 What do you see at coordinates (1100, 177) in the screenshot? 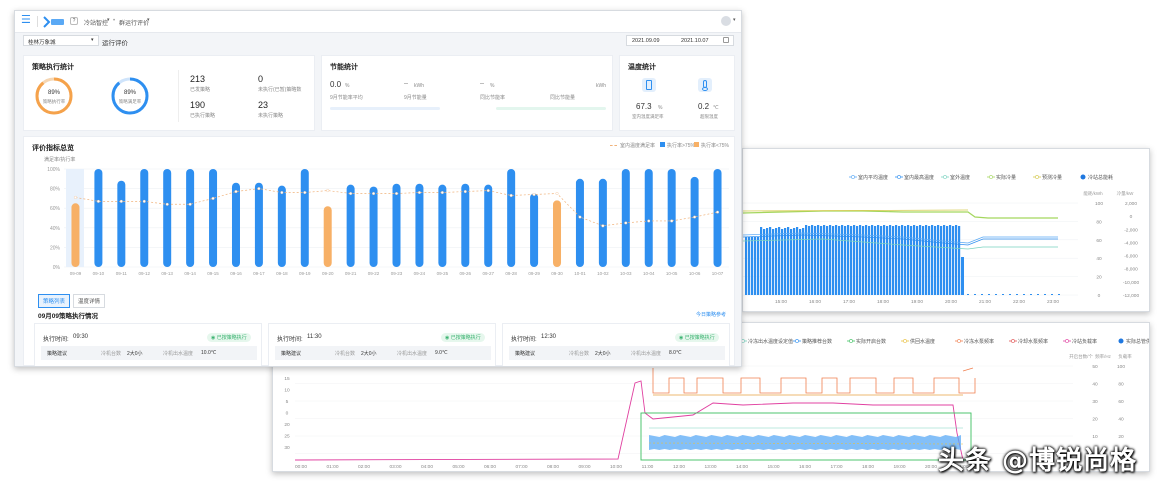
I see `legend-item: 冷站总能耗` at bounding box center [1100, 177].